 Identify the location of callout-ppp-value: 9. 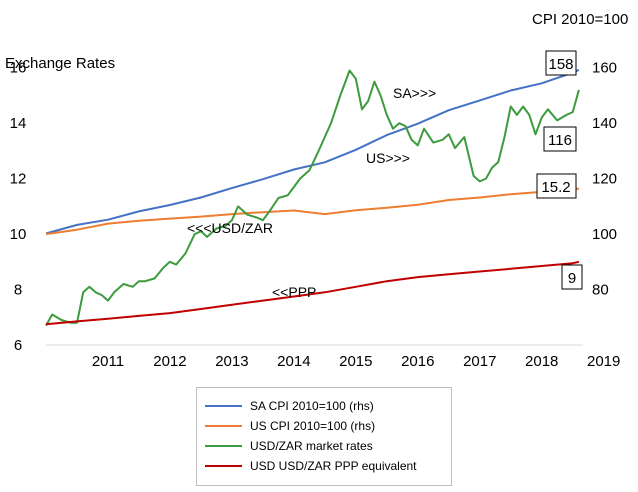
(572, 278).